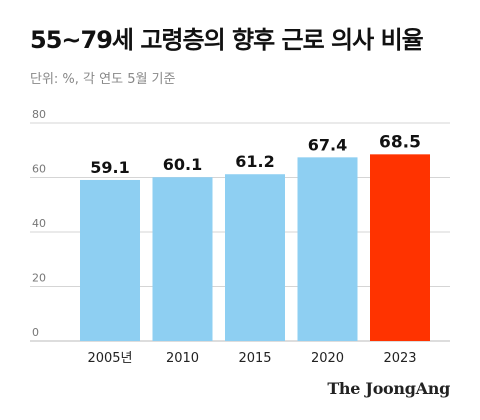 This screenshot has height=420, width=480. What do you see at coordinates (227, 40) in the screenshot?
I see `chart-title: 55~79세 고령층의 향후 근로 의사 비율` at bounding box center [227, 40].